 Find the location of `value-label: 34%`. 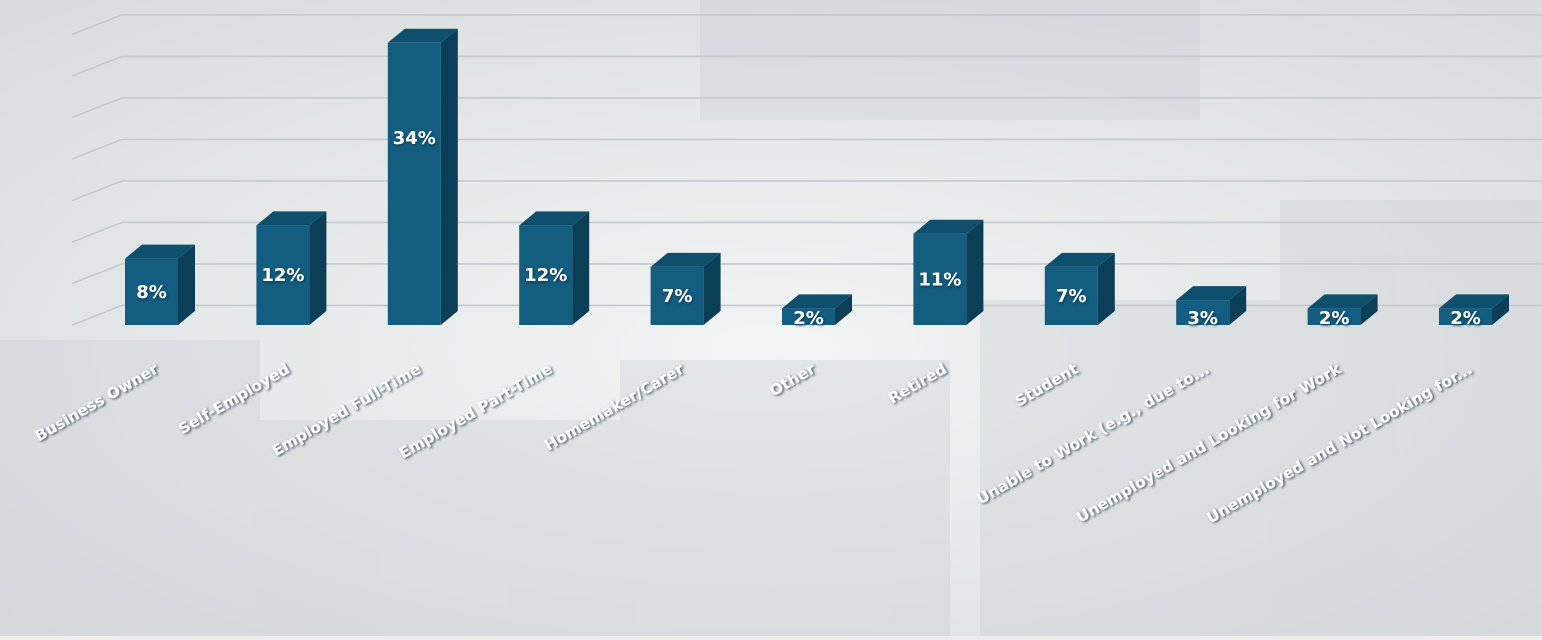

value-label: 34% is located at coordinates (414, 138).